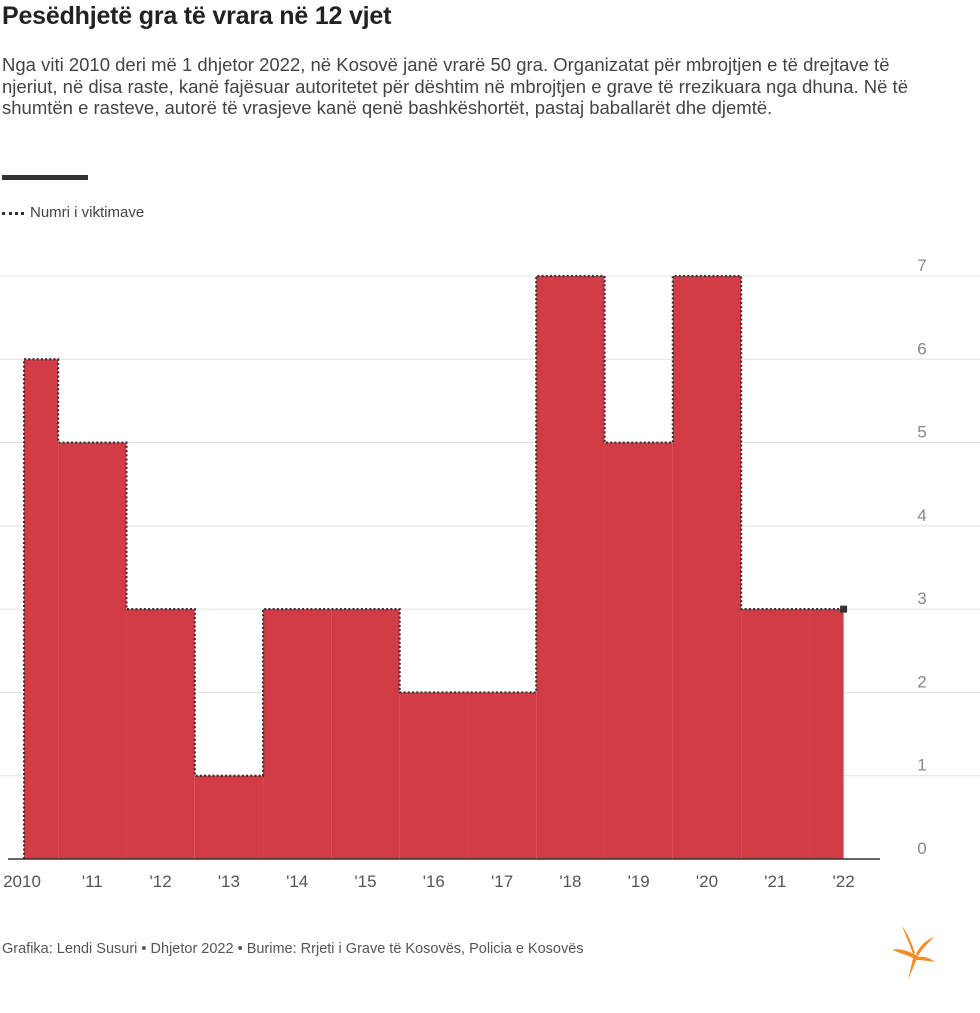 Image resolution: width=980 pixels, height=1013 pixels. What do you see at coordinates (921, 848) in the screenshot?
I see `y-tick-label: 0` at bounding box center [921, 848].